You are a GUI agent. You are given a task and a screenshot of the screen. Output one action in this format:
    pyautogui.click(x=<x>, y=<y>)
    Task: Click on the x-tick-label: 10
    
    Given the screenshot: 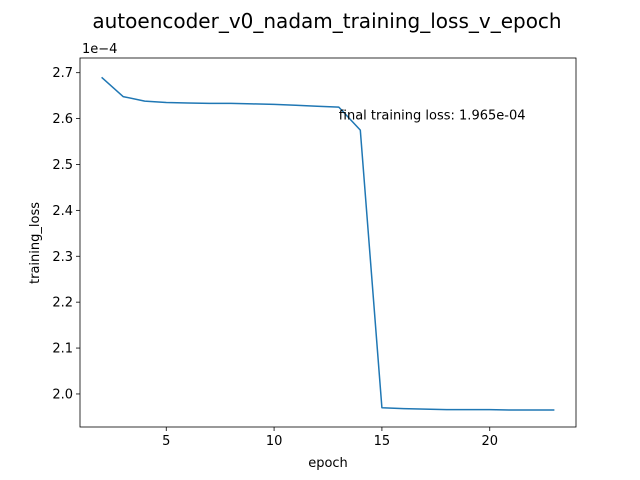 What is the action you would take?
    pyautogui.click(x=274, y=441)
    